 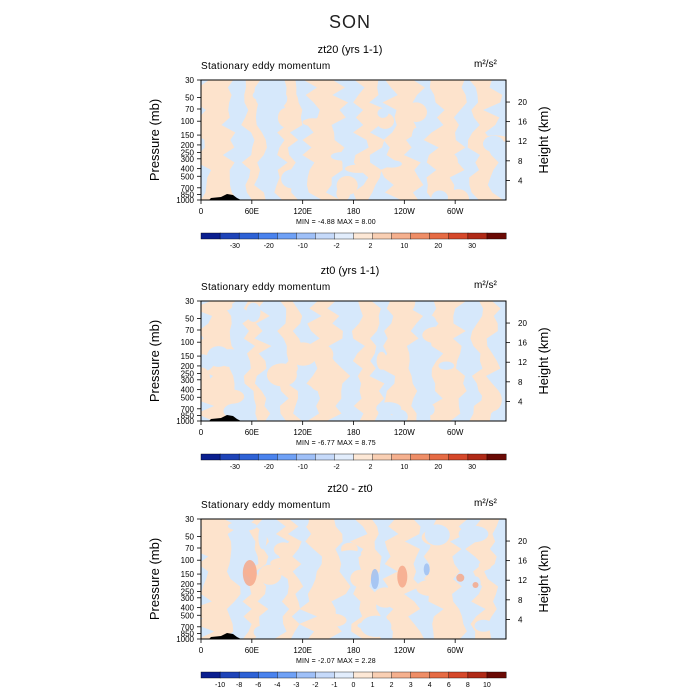 What do you see at coordinates (520, 600) in the screenshot?
I see `y2-tick-label: 8` at bounding box center [520, 600].